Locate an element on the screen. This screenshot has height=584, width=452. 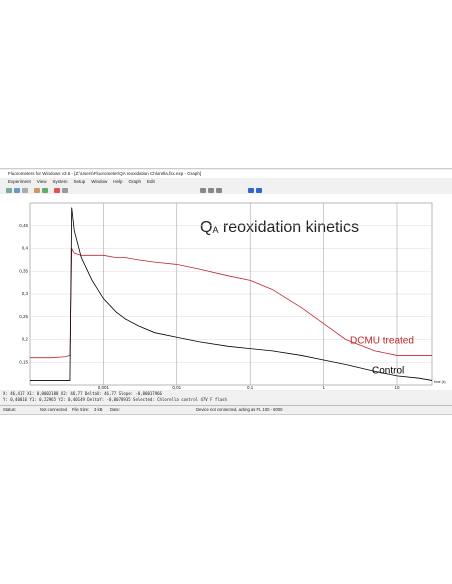
x-tick-label: 0,01 is located at coordinates (176, 387).